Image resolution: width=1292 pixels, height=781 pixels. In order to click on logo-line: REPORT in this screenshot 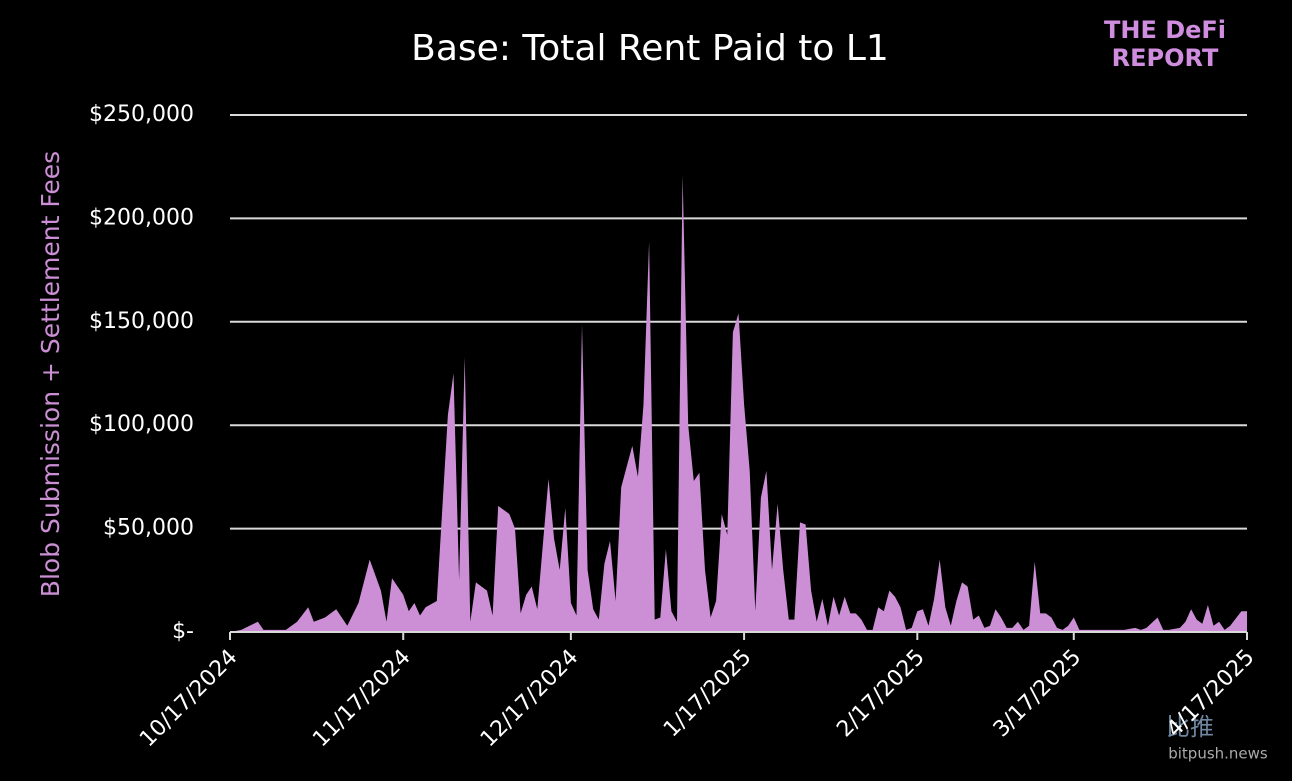, I will do `click(1165, 58)`.